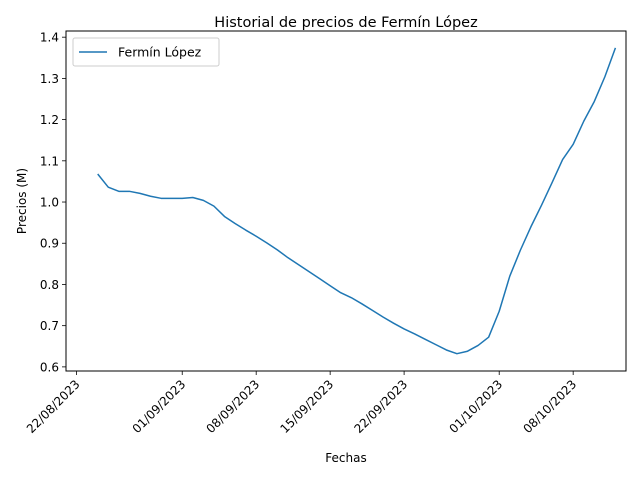  I want to click on chart-title: Historial de precios de Fermín López, so click(345, 23).